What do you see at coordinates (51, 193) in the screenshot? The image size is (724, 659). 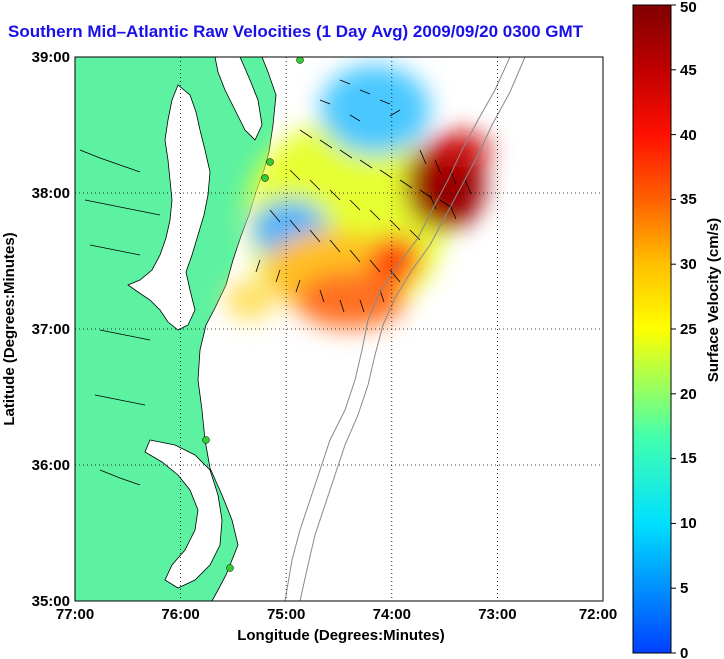 I see `y-tick-label: 38:00` at bounding box center [51, 193].